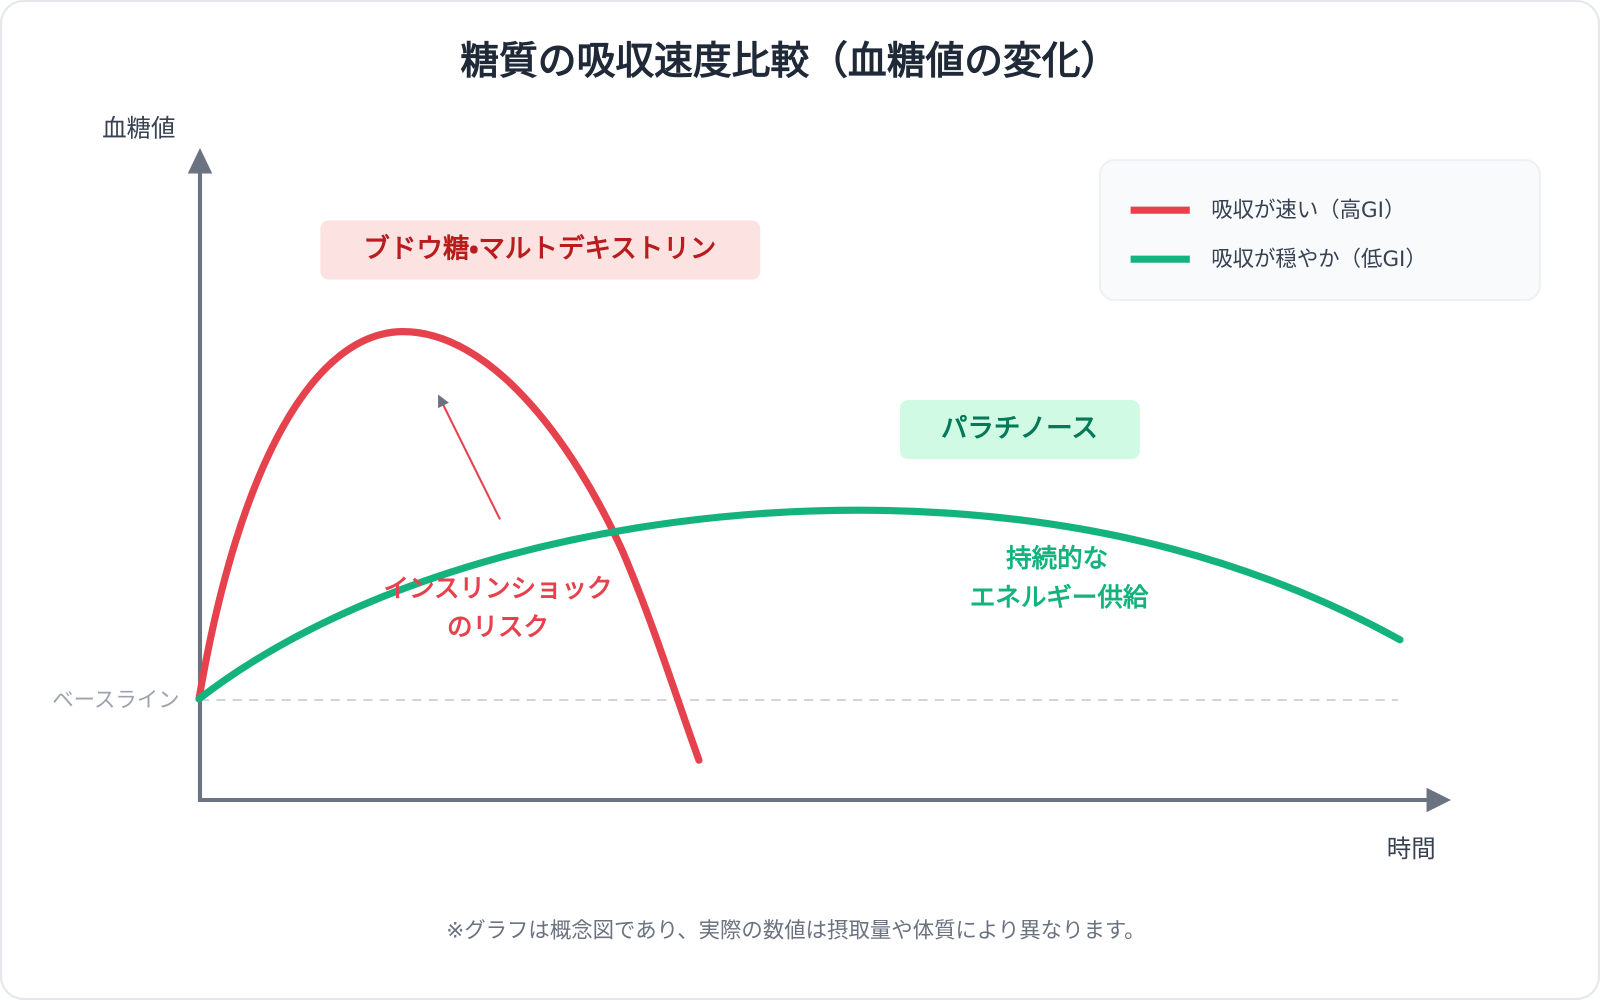 Image resolution: width=1600 pixels, height=1000 pixels. Describe the element at coordinates (449, 546) in the screenshot. I see `fast-curve` at that location.